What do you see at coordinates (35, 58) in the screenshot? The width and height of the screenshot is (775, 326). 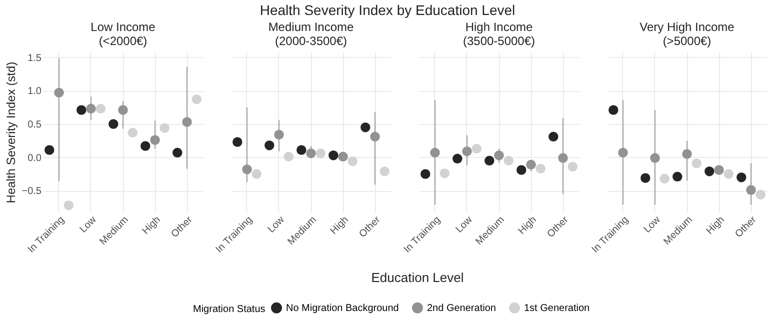 I see `y-tick-label: 1.5` at bounding box center [35, 58].